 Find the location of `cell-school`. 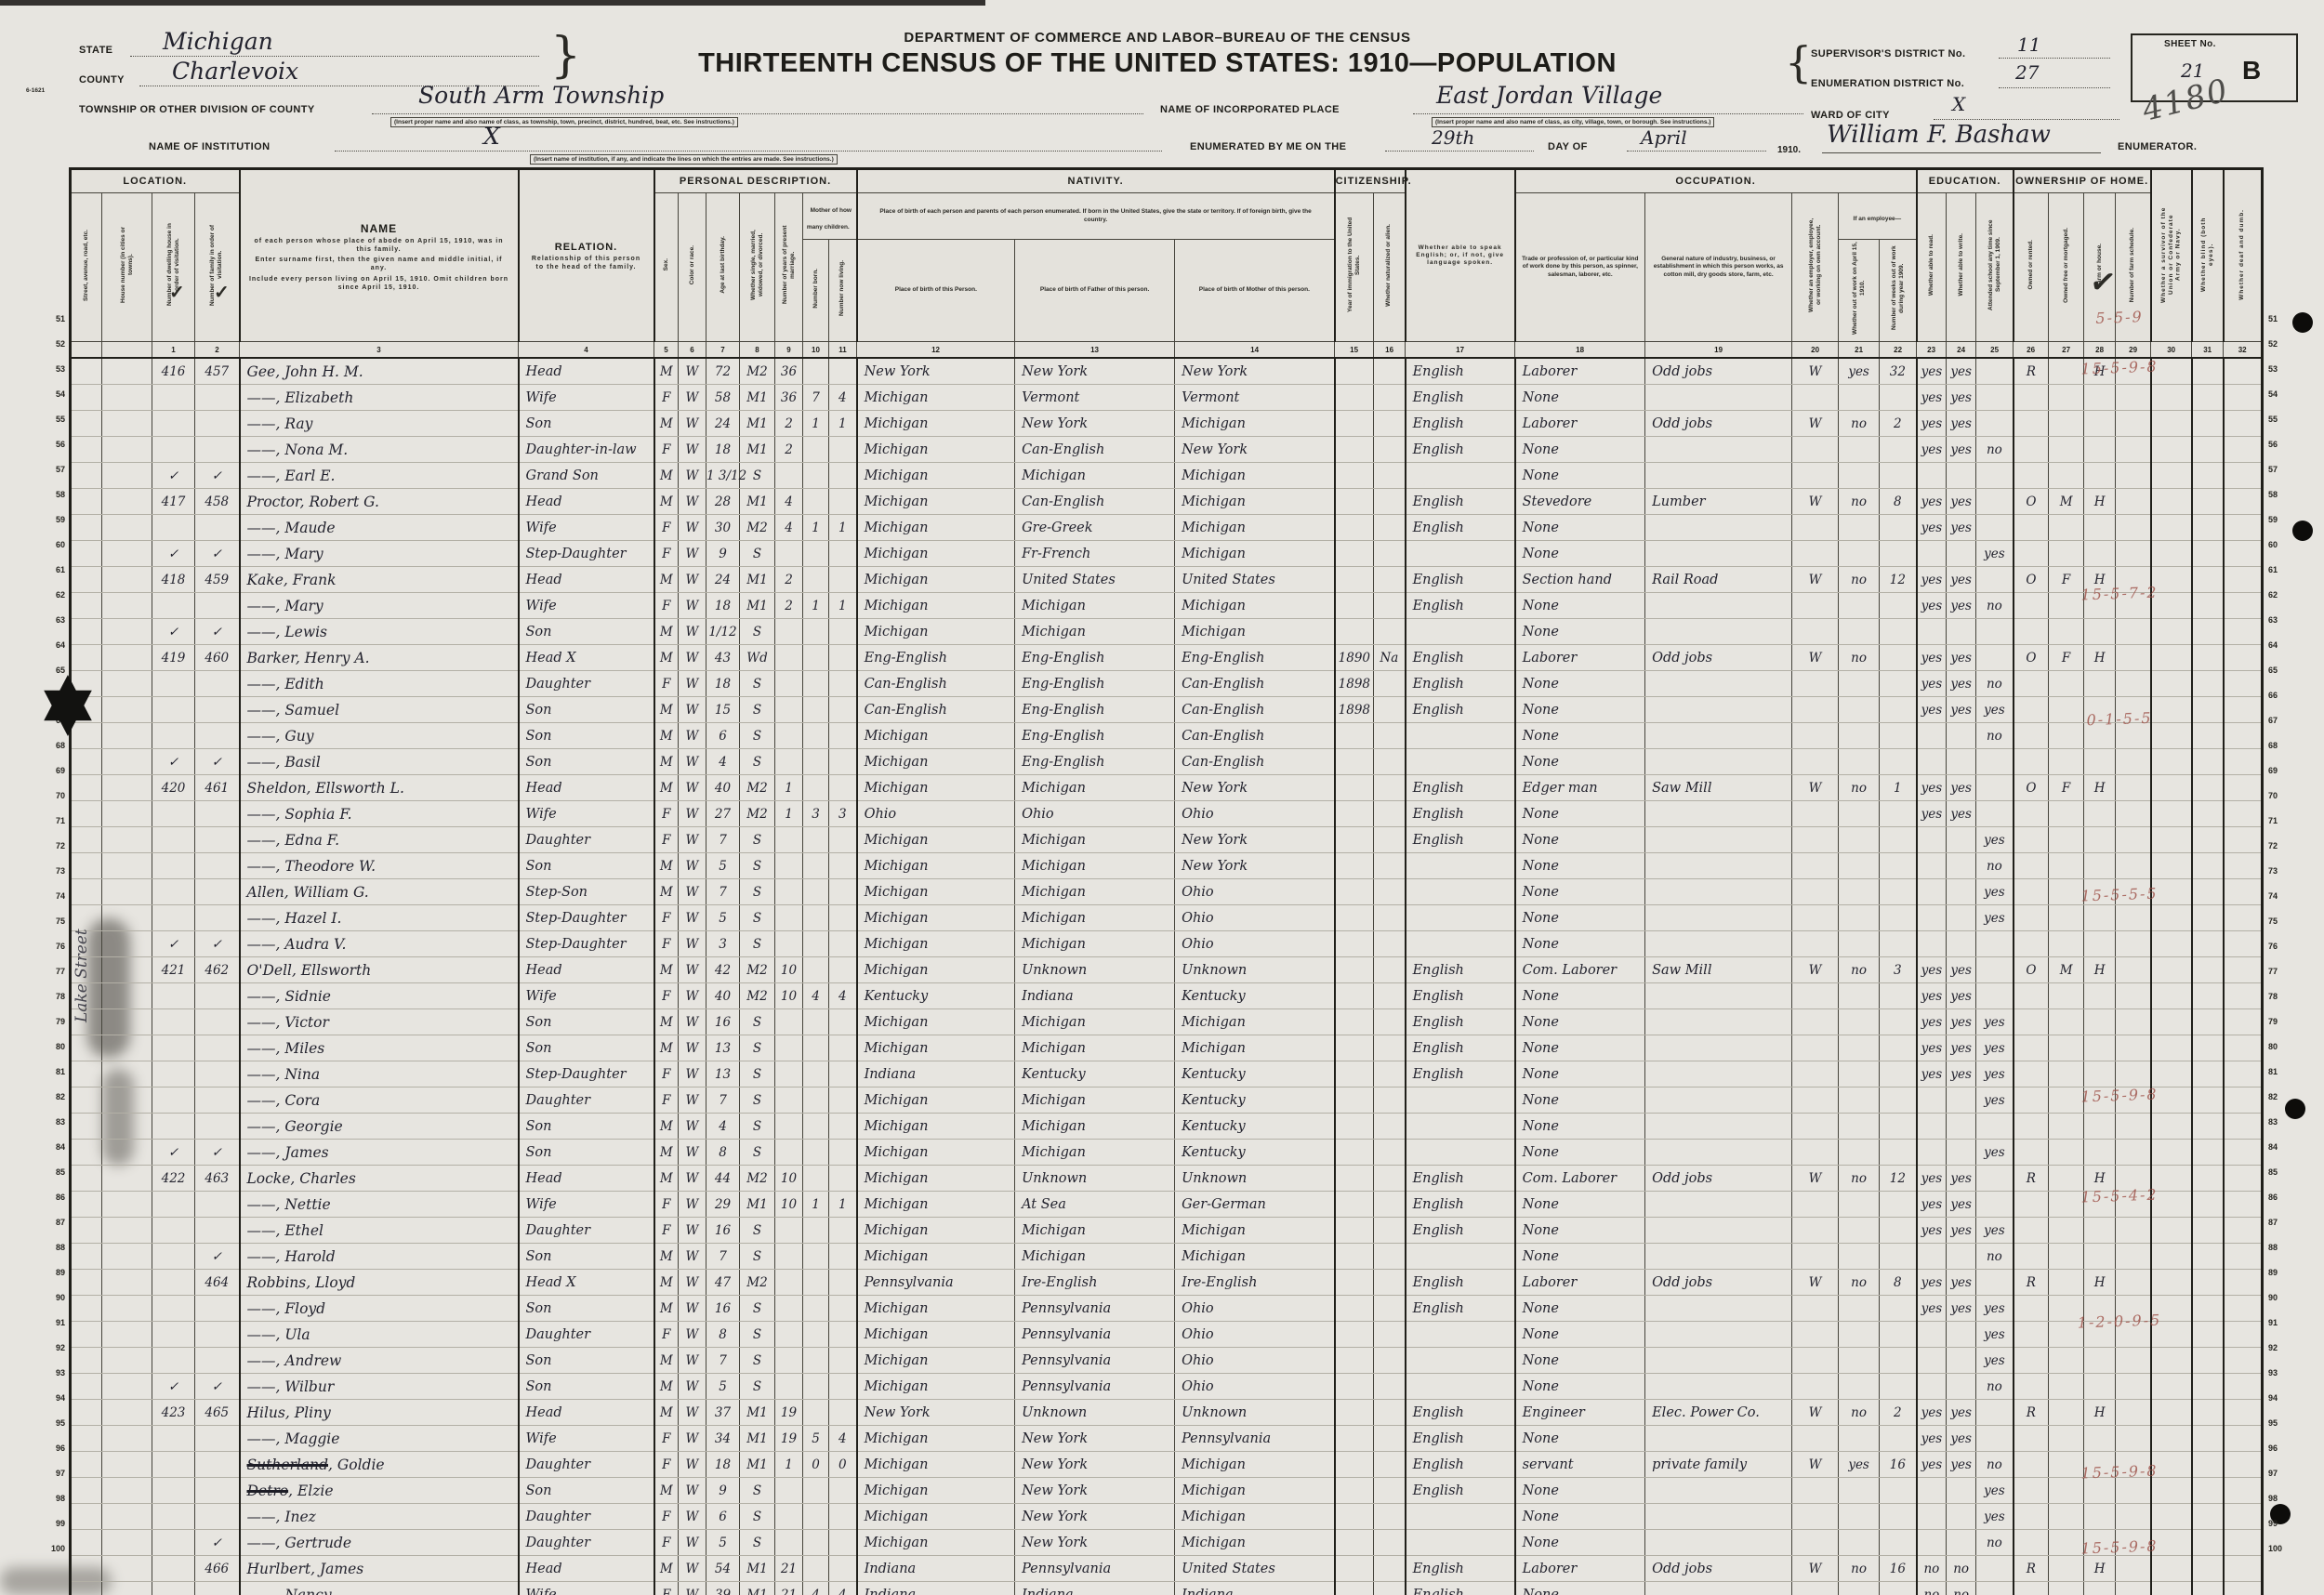

cell-school is located at coordinates (1994, 943).